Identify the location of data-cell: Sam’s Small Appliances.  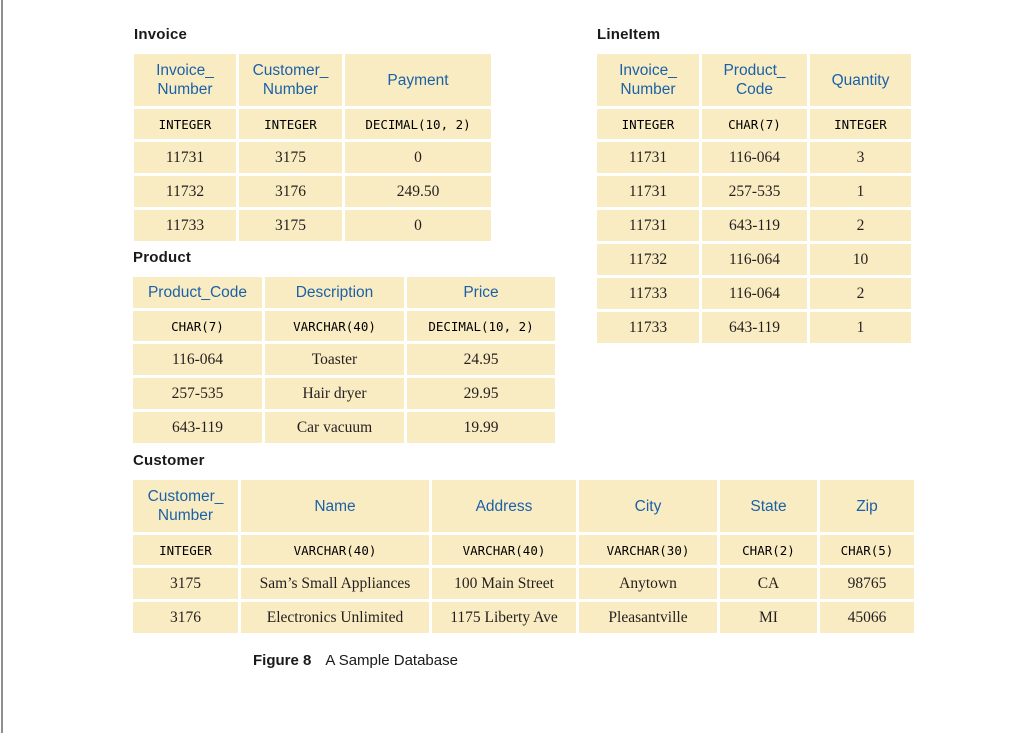
(335, 583).